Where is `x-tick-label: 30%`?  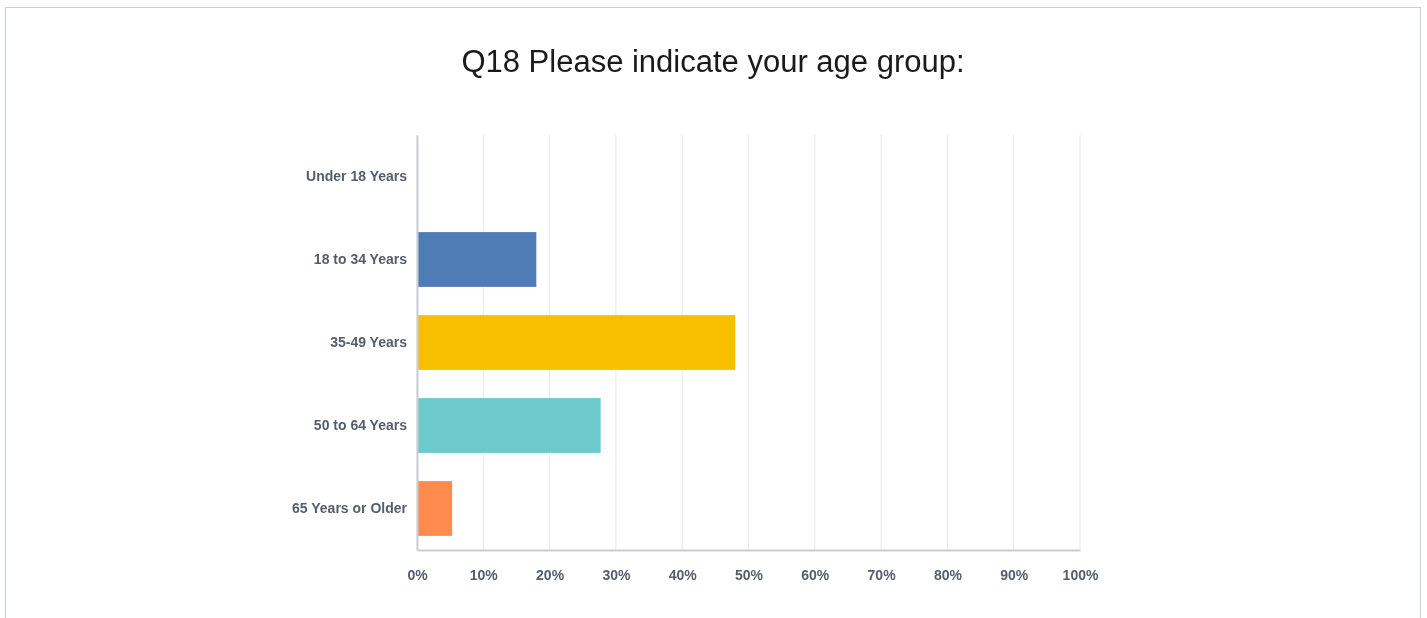
x-tick-label: 30% is located at coordinates (616, 574).